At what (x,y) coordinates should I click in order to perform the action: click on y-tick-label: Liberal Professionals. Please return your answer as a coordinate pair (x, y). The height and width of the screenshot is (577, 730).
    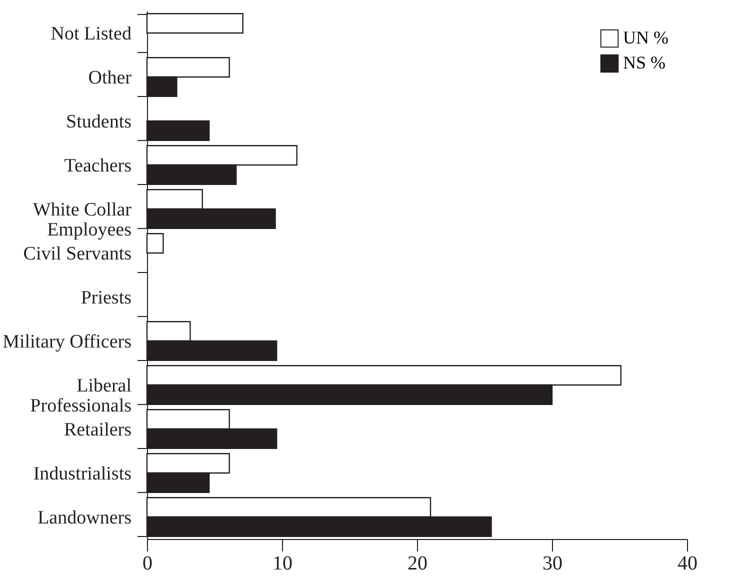
    Looking at the image, I should click on (81, 396).